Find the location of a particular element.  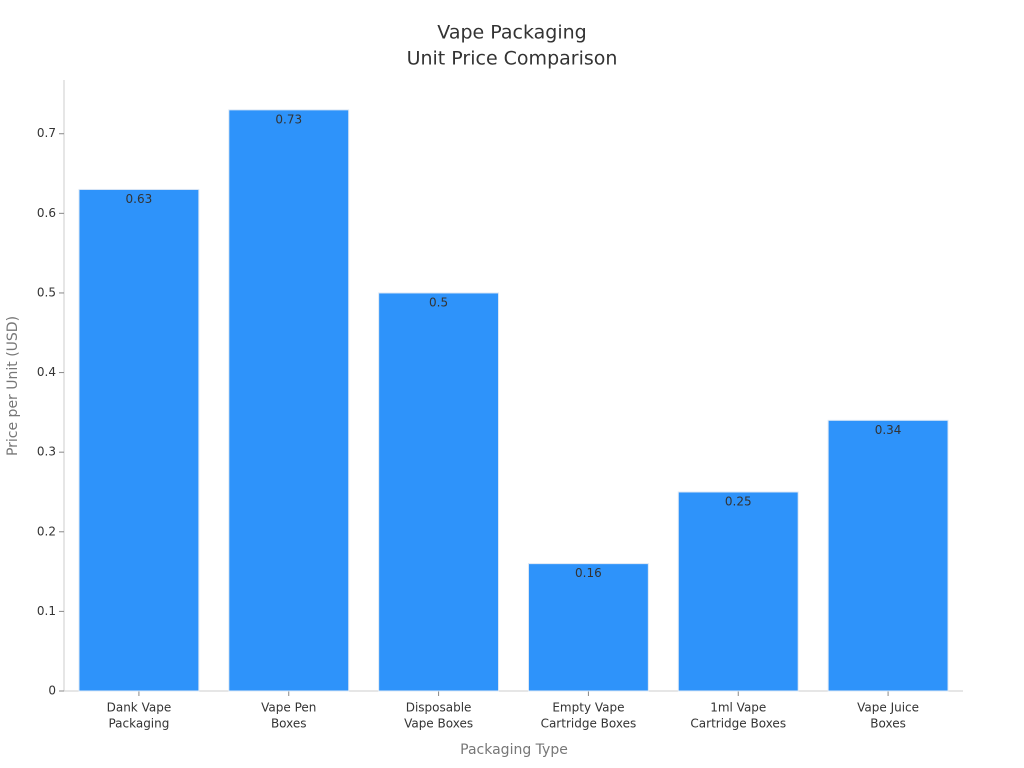

y-tick-label: 0.6 is located at coordinates (46, 213).